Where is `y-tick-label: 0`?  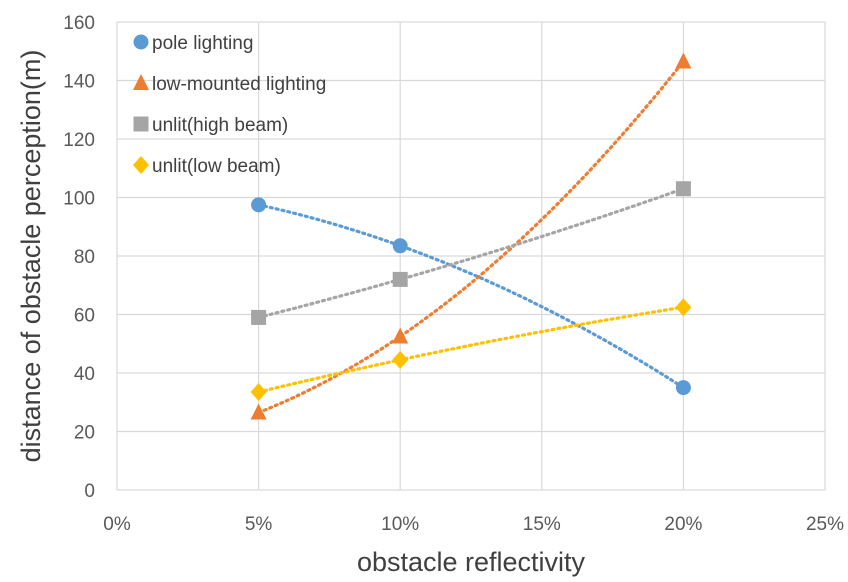
y-tick-label: 0 is located at coordinates (89, 491).